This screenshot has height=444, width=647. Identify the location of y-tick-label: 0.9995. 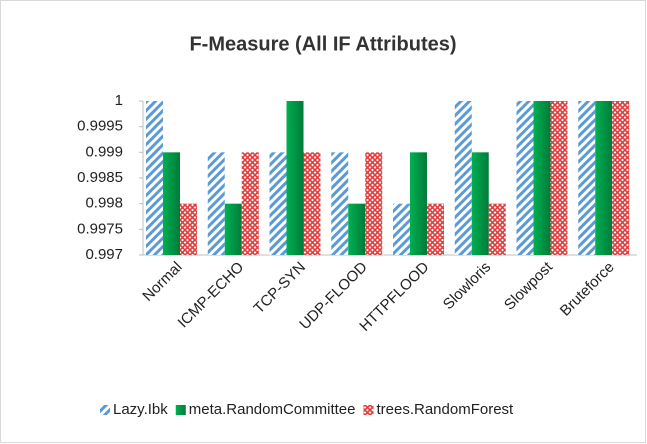
(100, 126).